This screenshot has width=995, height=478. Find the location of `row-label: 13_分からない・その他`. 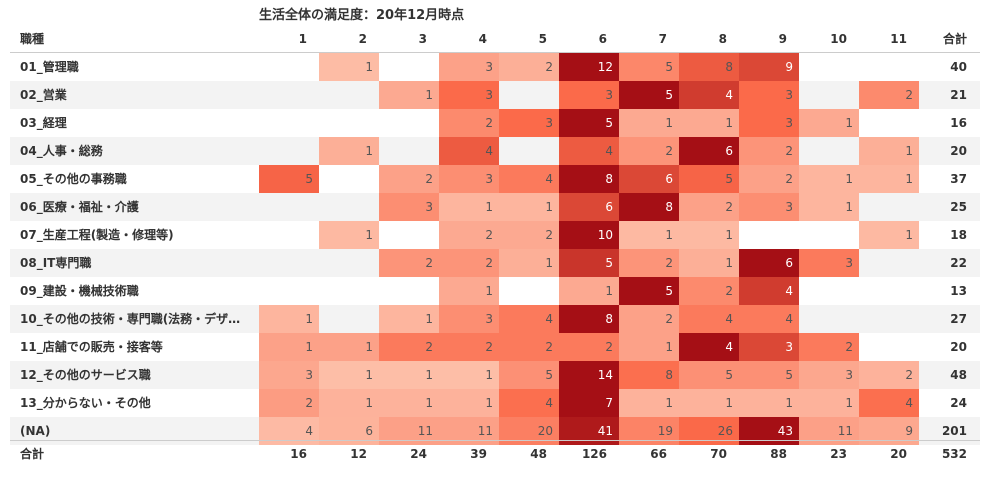

row-label: 13_分からない・その他 is located at coordinates (85, 403).